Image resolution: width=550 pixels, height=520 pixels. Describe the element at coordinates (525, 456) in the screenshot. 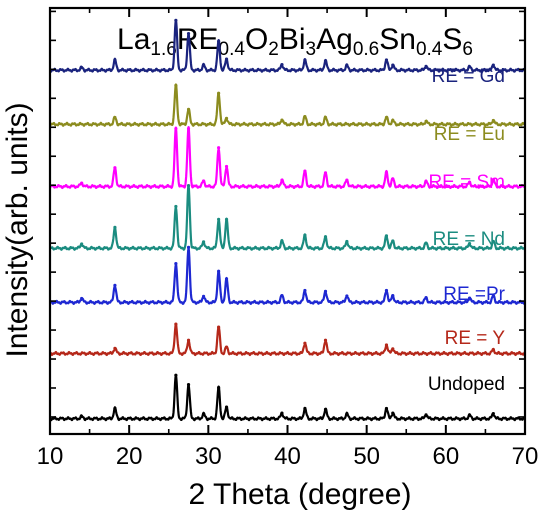

I see `x-tick-label: 70` at that location.